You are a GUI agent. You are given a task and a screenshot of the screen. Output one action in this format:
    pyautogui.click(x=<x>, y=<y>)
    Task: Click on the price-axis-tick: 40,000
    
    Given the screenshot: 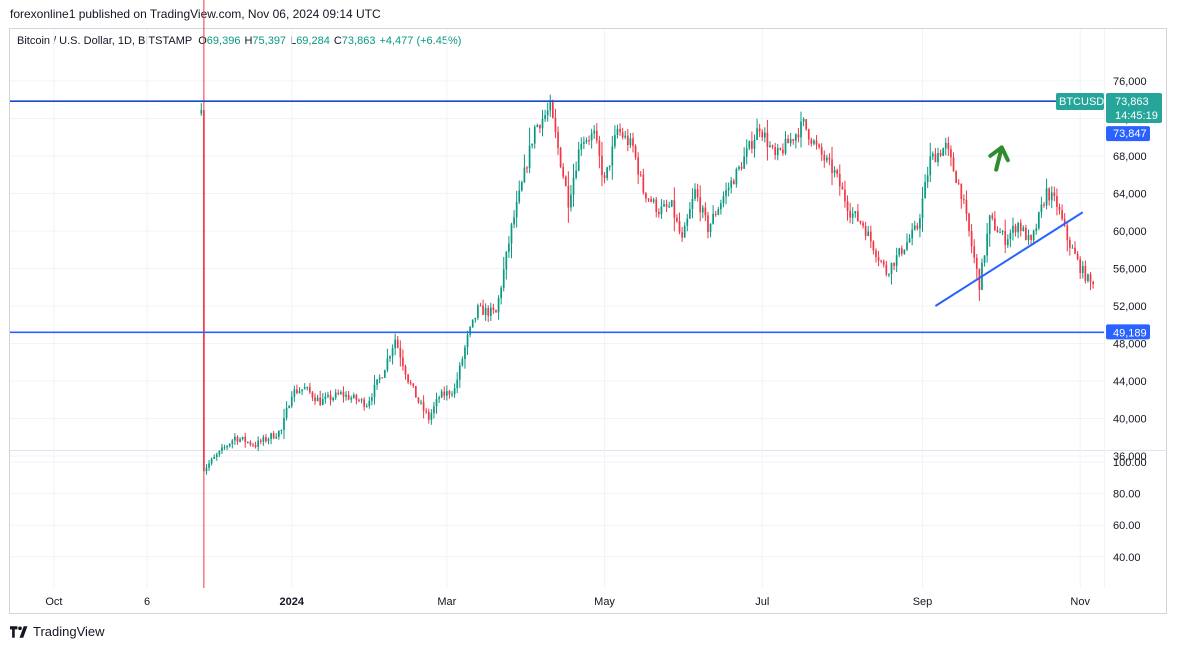 What is the action you would take?
    pyautogui.click(x=1130, y=420)
    